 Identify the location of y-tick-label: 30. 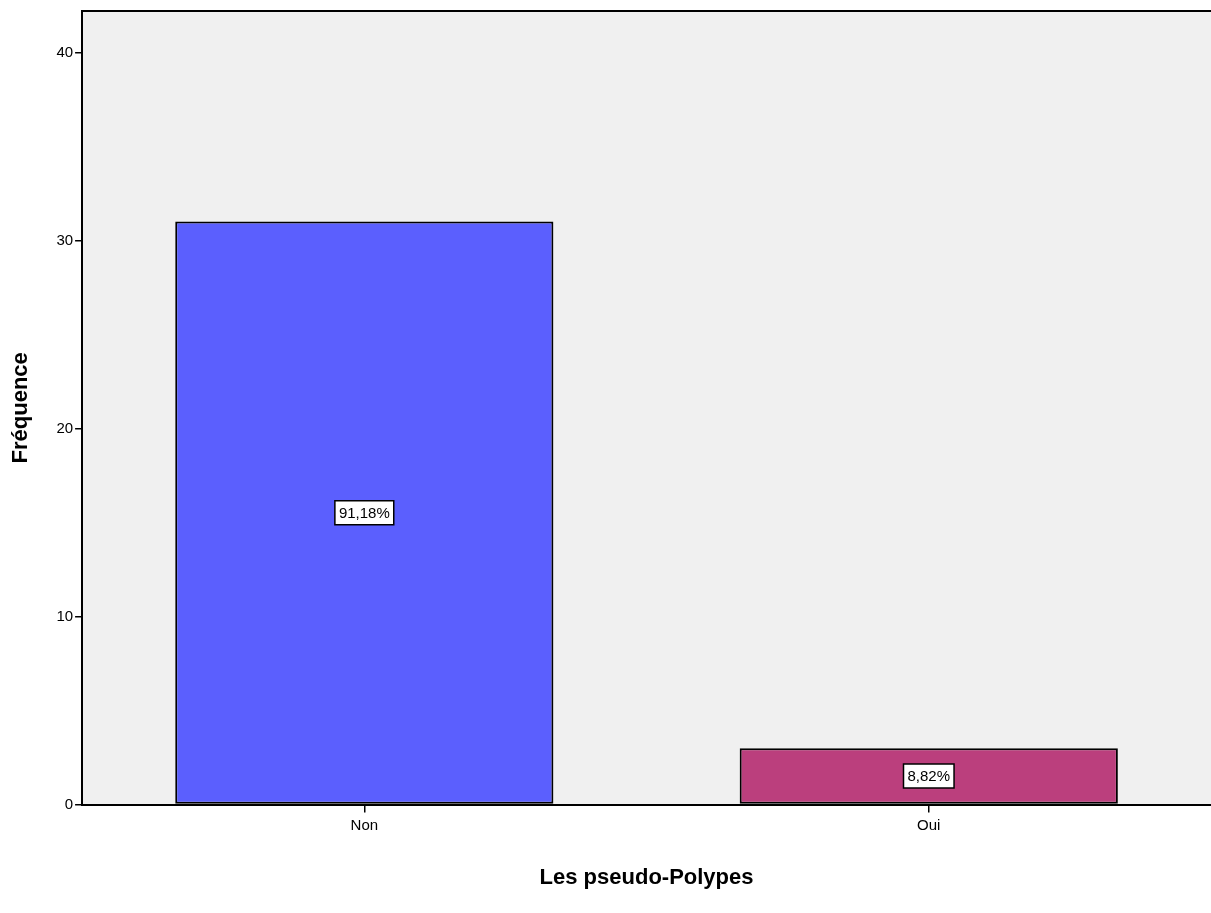
(65, 239).